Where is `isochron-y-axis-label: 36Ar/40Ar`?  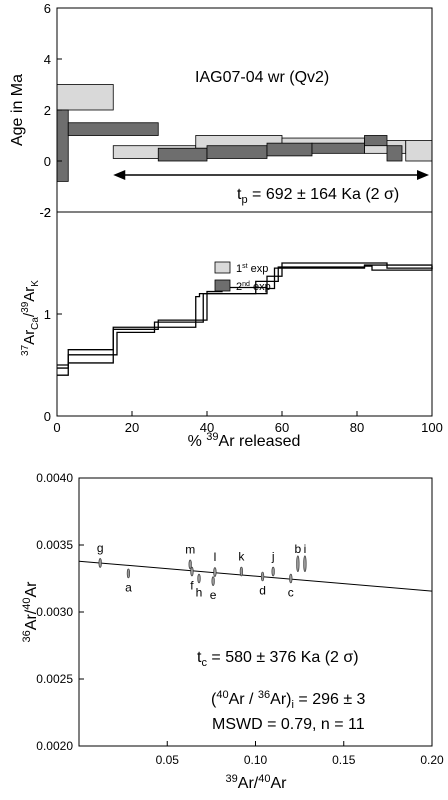 isochron-y-axis-label: 36Ar/40Ar is located at coordinates (30, 612).